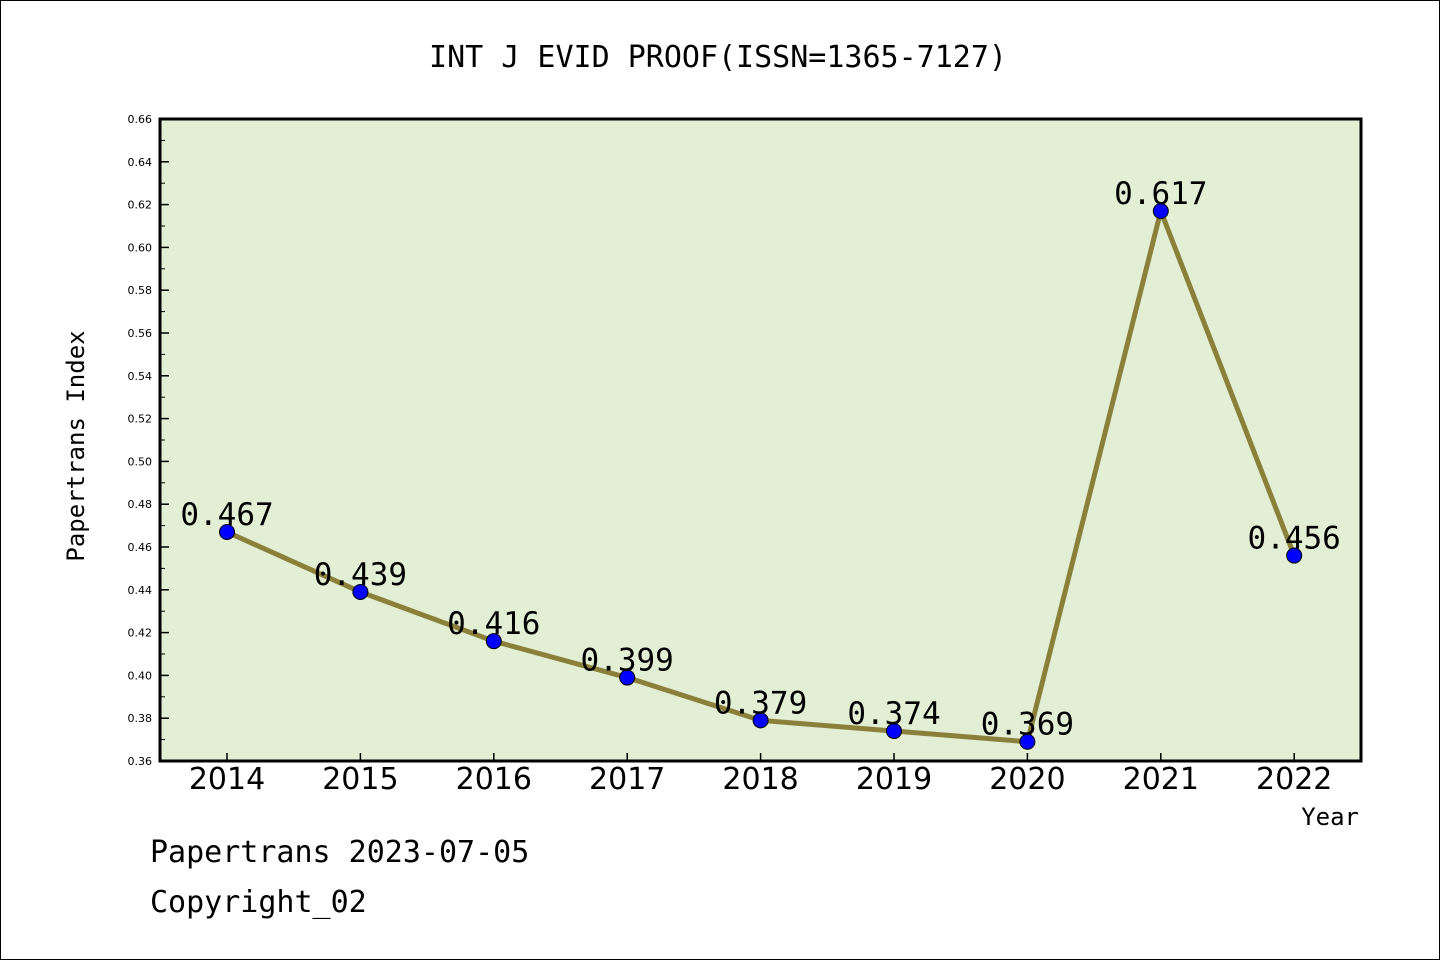 This screenshot has height=960, width=1440. What do you see at coordinates (140, 119) in the screenshot?
I see `y-tick-label: 0.66` at bounding box center [140, 119].